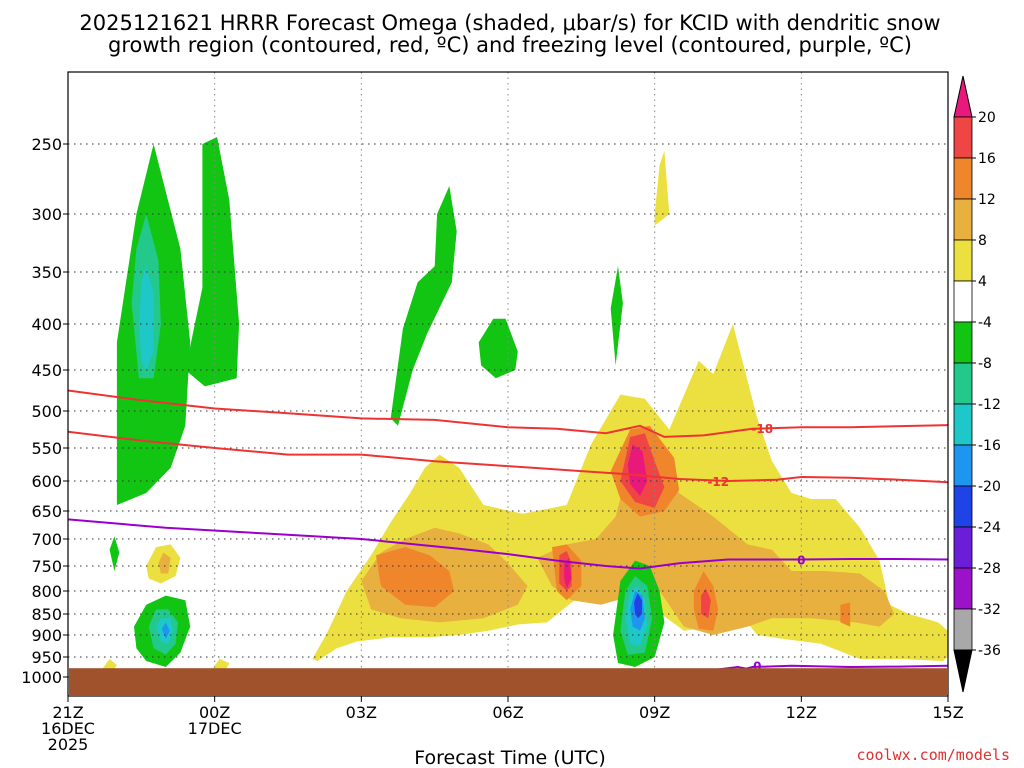  What do you see at coordinates (801, 712) in the screenshot?
I see `x-tick-label: 12Z` at bounding box center [801, 712].